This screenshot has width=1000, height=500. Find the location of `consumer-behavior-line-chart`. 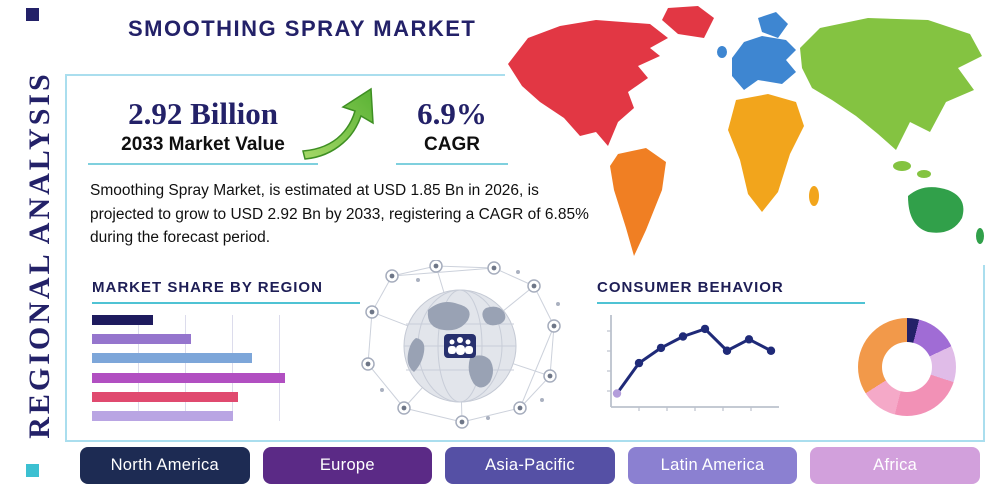

consumer-behavior-line-chart is located at coordinates (693, 363).